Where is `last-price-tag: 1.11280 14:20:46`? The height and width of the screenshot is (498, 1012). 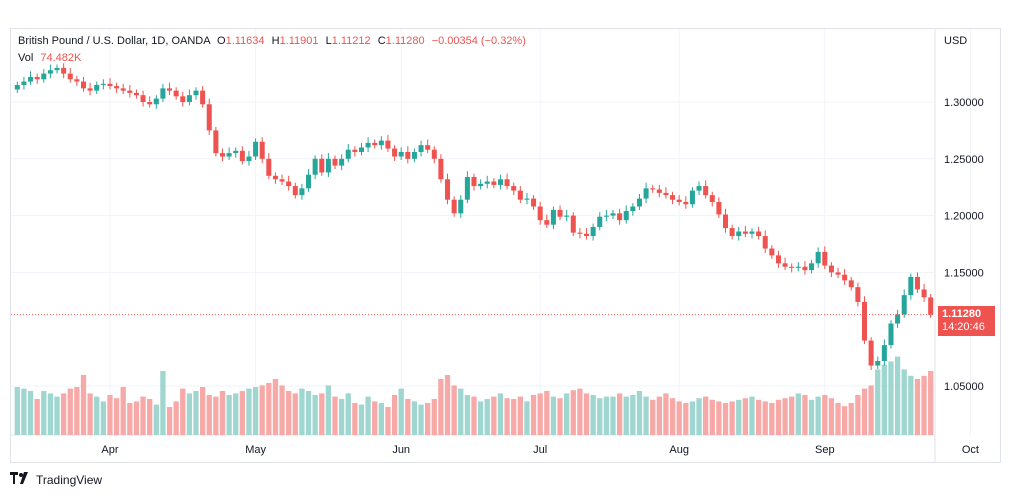
last-price-tag: 1.11280 14:20:46 is located at coordinates (966, 321).